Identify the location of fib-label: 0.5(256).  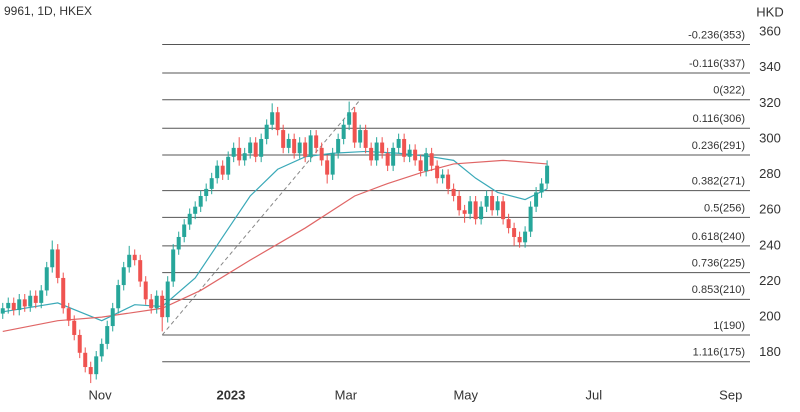
(724, 208).